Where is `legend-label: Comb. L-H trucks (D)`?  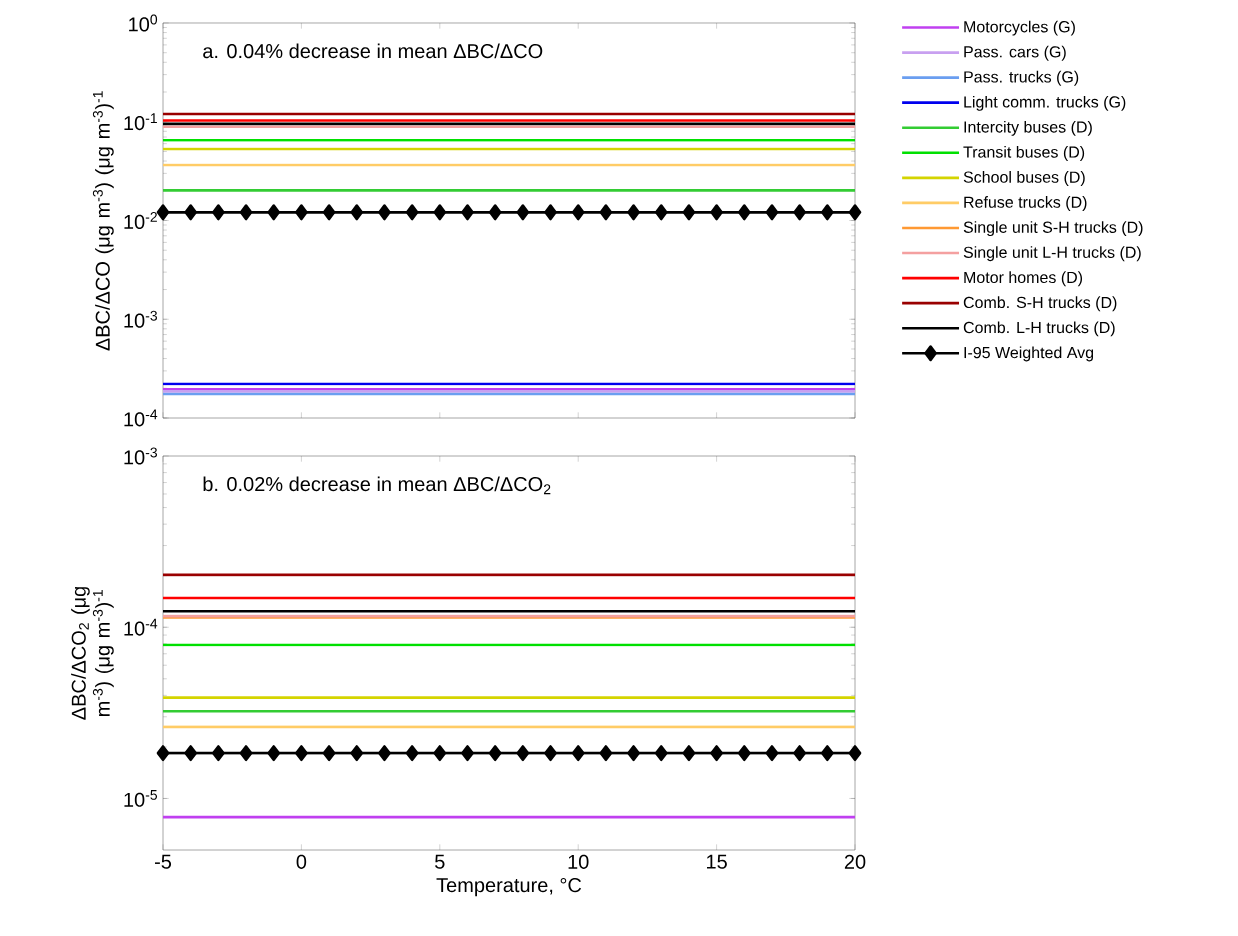
legend-label: Comb. L-H trucks (D) is located at coordinates (1039, 329).